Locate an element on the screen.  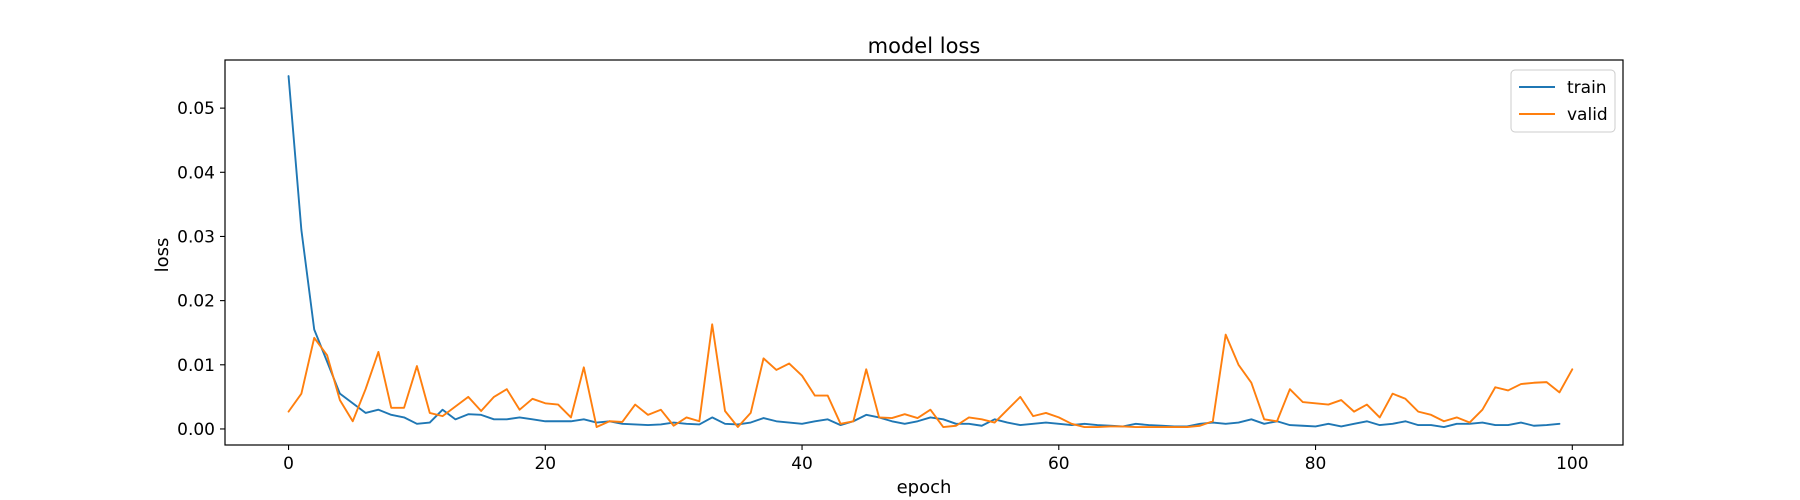
y-tick-label: 0.05 is located at coordinates (196, 109).